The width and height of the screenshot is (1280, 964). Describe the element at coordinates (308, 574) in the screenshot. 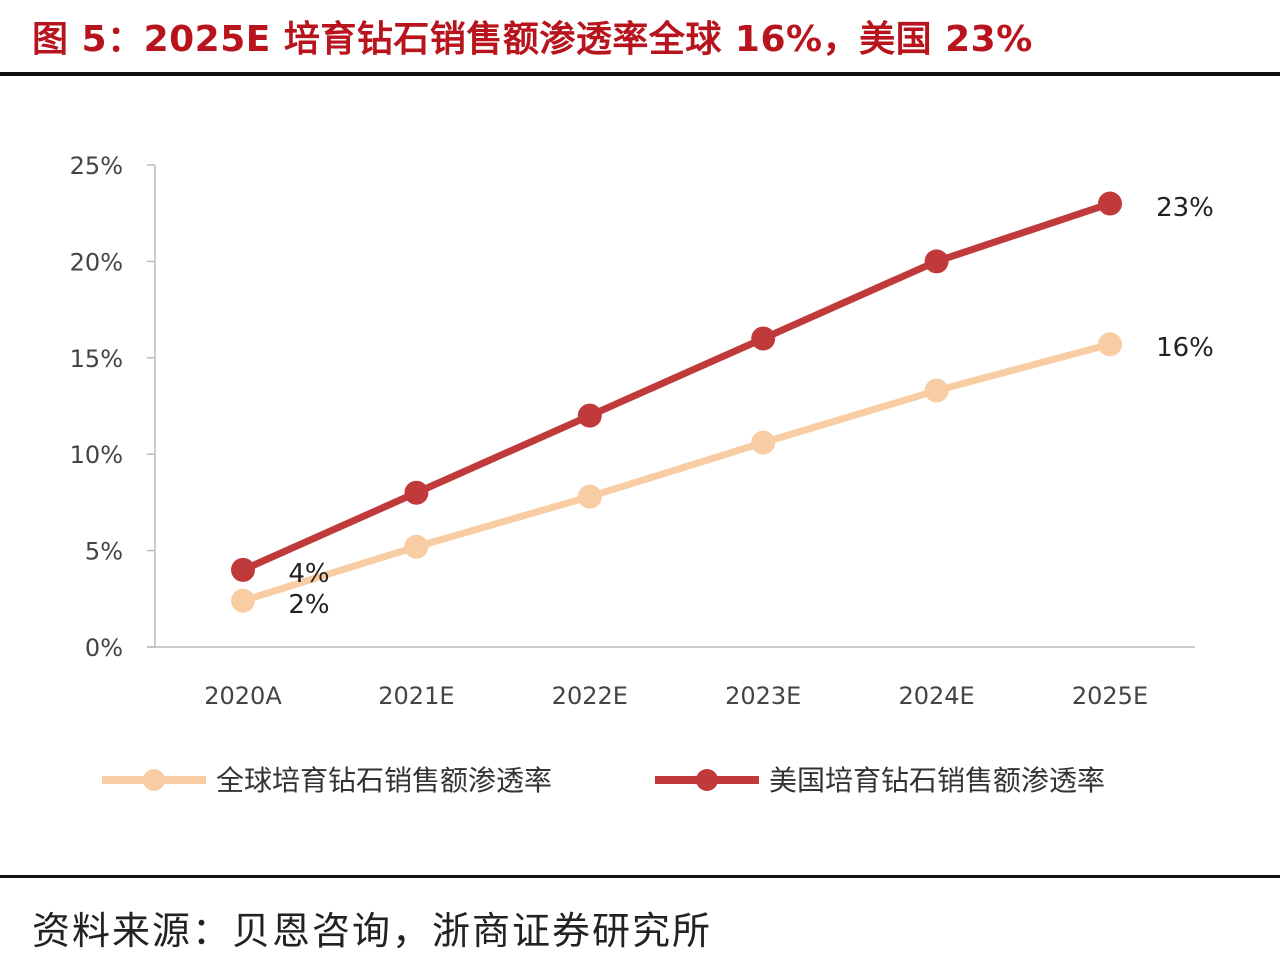

I see `data-label: 4%` at that location.